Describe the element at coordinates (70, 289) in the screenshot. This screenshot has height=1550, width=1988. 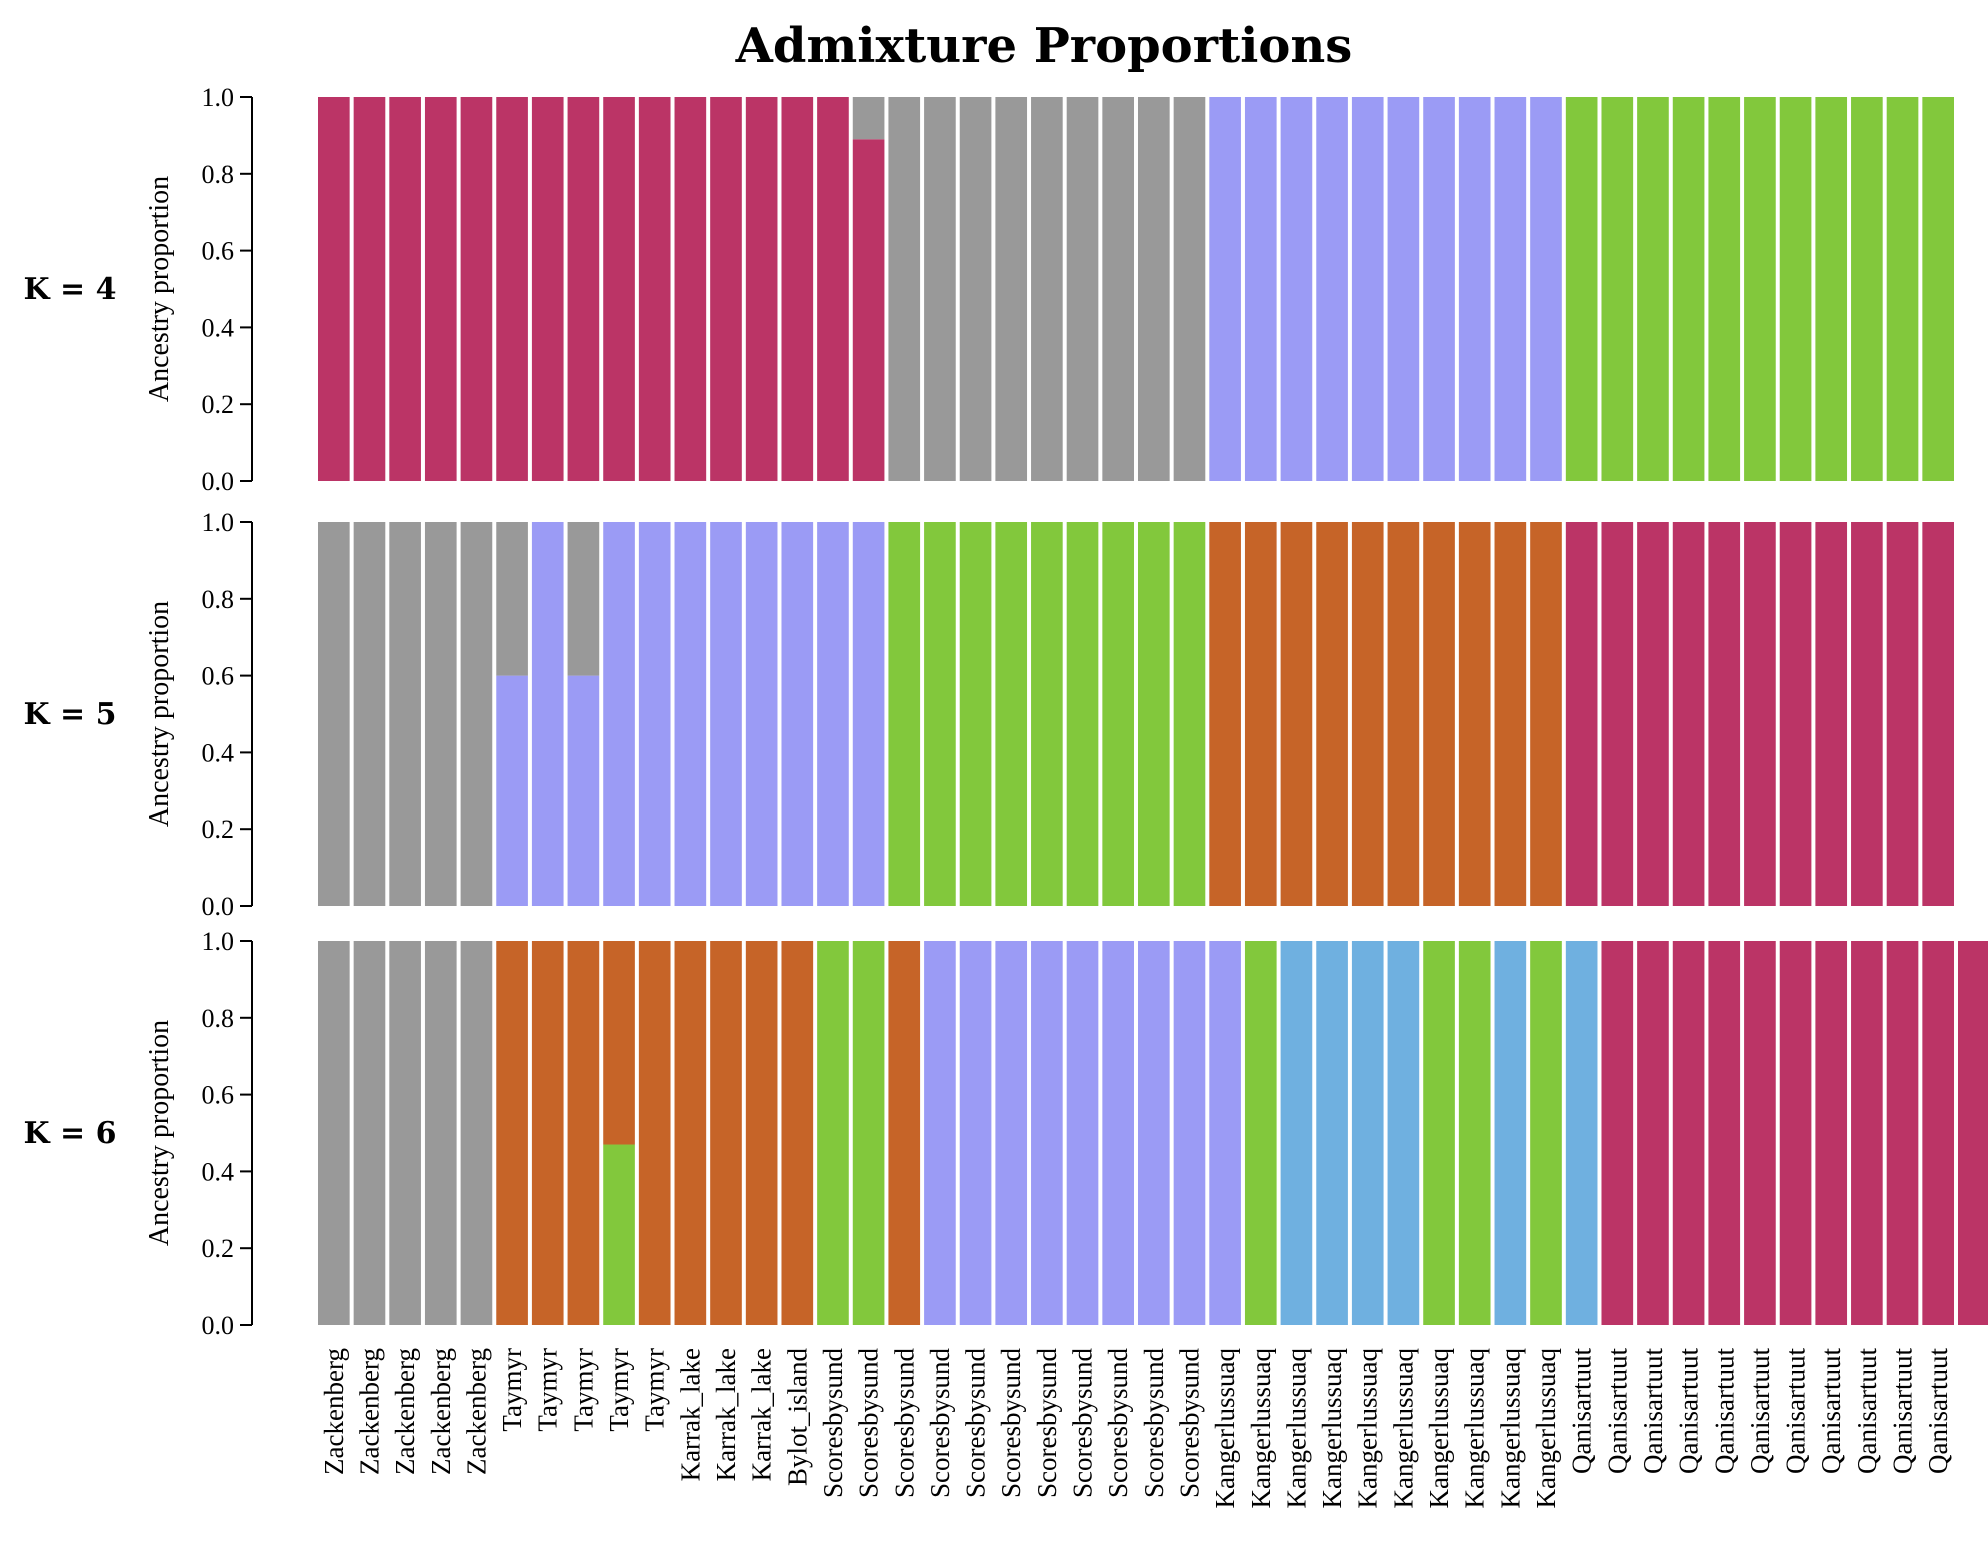
I see `panel-label: K = 4` at that location.